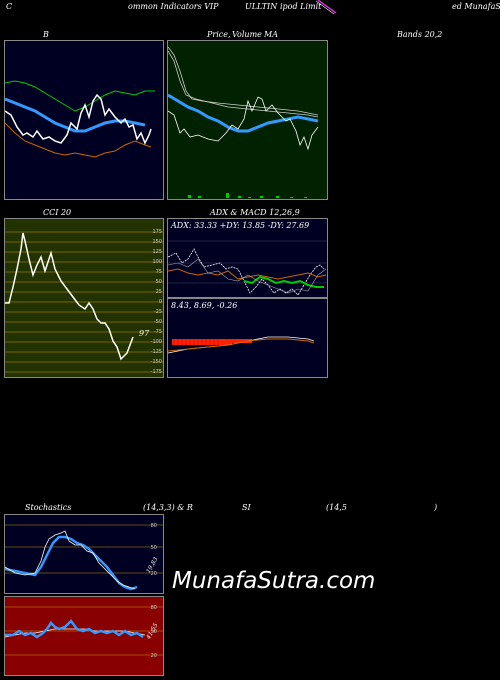 The image size is (500, 680). What do you see at coordinates (255, 212) in the screenshot?
I see `adx-macd-title: ADX & MACD 12,26,9` at bounding box center [255, 212].